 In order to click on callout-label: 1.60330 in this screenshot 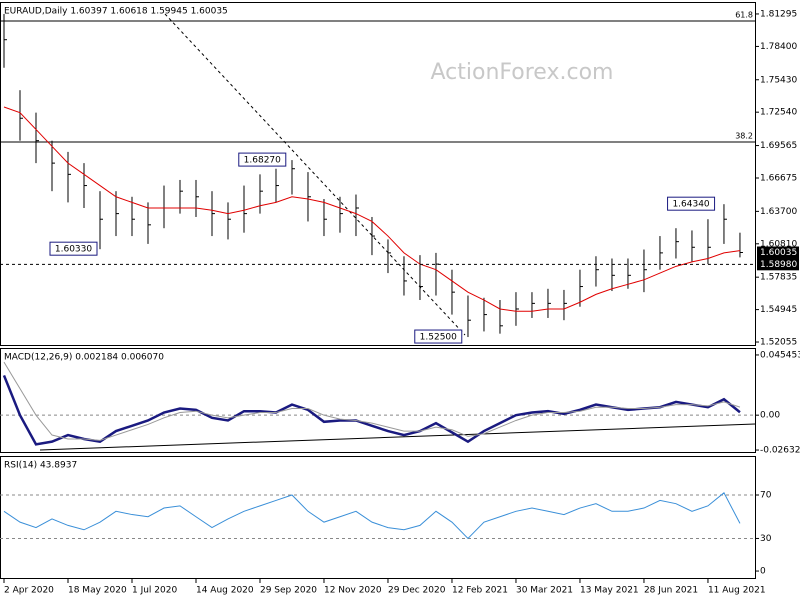, I will do `click(73, 250)`.